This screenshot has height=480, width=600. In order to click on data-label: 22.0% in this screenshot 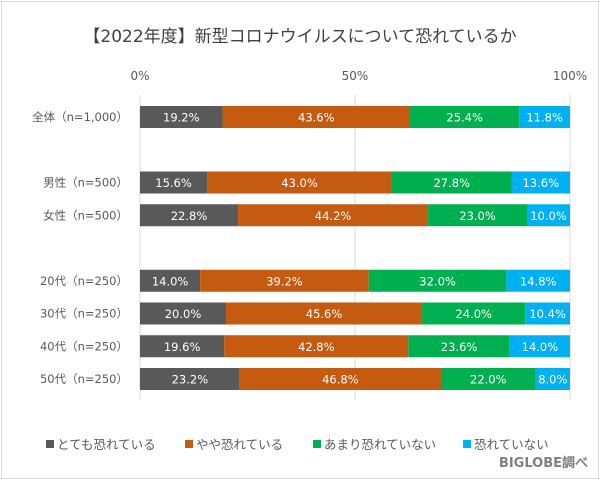, I will do `click(488, 380)`.